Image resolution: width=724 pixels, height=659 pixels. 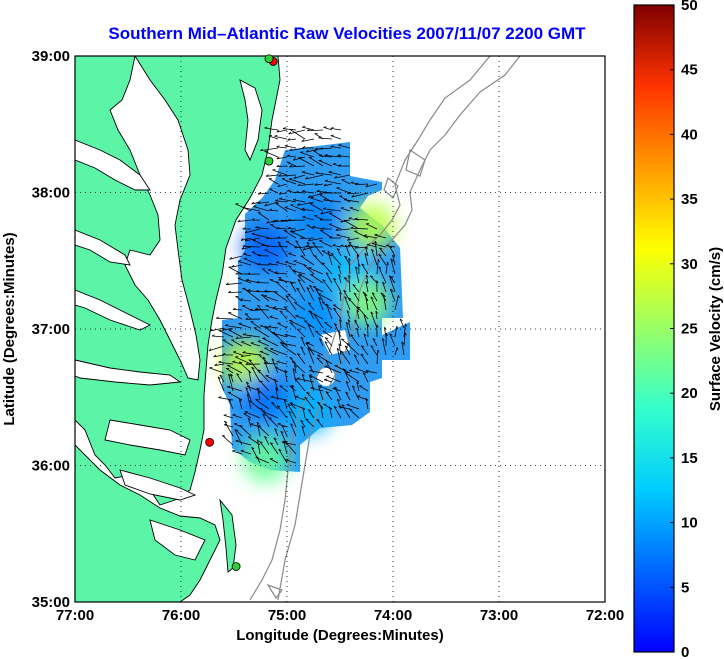 What do you see at coordinates (689, 7) in the screenshot?
I see `colorbar-tick-label: 50` at bounding box center [689, 7].